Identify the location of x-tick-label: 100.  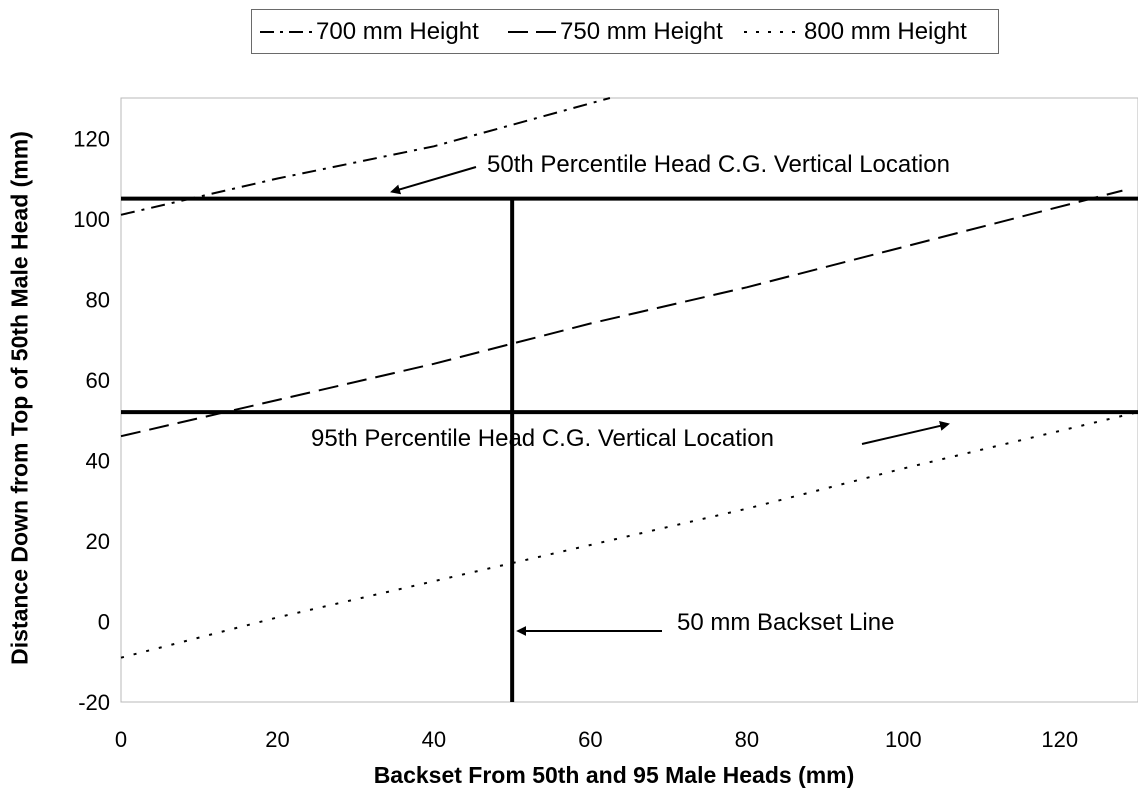
(903, 739).